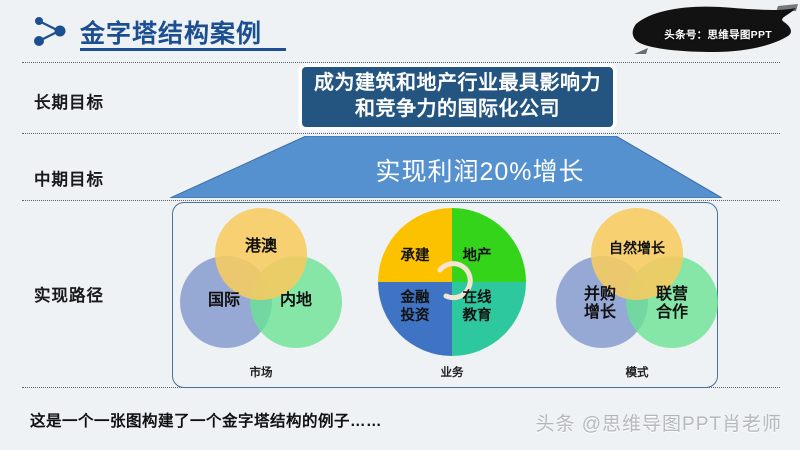 The height and width of the screenshot is (450, 800). What do you see at coordinates (477, 256) in the screenshot?
I see `pie-label-top-right: 地产` at bounding box center [477, 256].